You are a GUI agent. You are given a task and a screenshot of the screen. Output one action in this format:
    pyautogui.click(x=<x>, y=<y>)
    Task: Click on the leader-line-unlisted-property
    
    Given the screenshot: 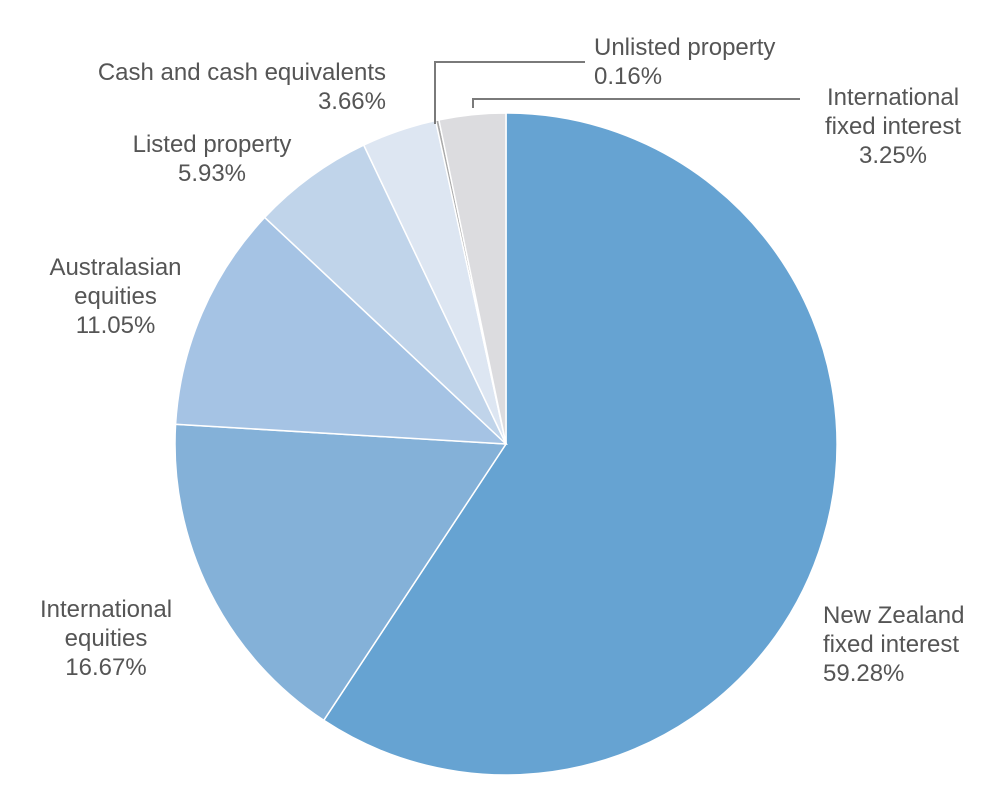 What is the action you would take?
    pyautogui.click(x=509, y=92)
    